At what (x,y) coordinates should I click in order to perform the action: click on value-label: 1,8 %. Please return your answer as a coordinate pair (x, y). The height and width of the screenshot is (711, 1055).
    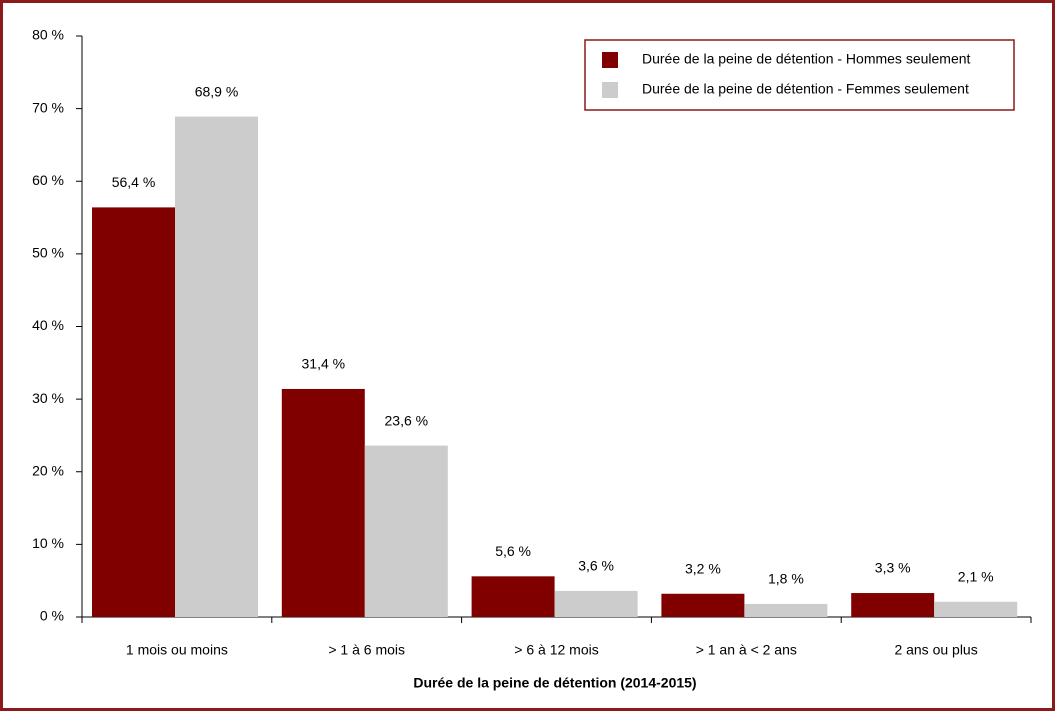
    Looking at the image, I should click on (786, 579).